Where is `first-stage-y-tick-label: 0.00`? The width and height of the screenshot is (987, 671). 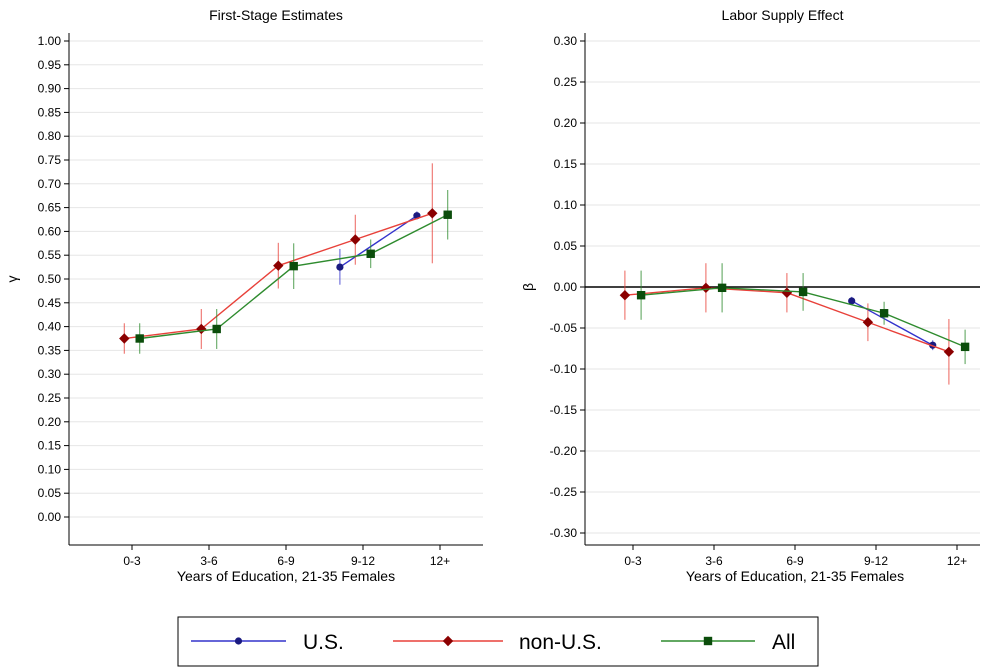 first-stage-y-tick-label: 0.00 is located at coordinates (50, 517).